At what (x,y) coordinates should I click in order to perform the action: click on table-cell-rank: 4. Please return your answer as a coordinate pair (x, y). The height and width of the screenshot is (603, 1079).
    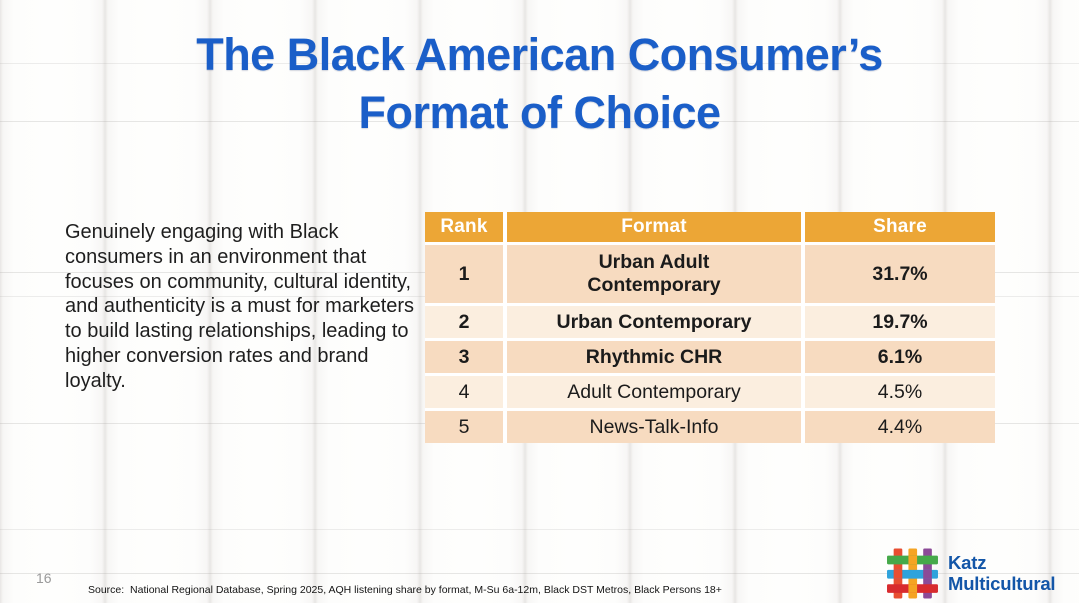
    Looking at the image, I should click on (464, 392).